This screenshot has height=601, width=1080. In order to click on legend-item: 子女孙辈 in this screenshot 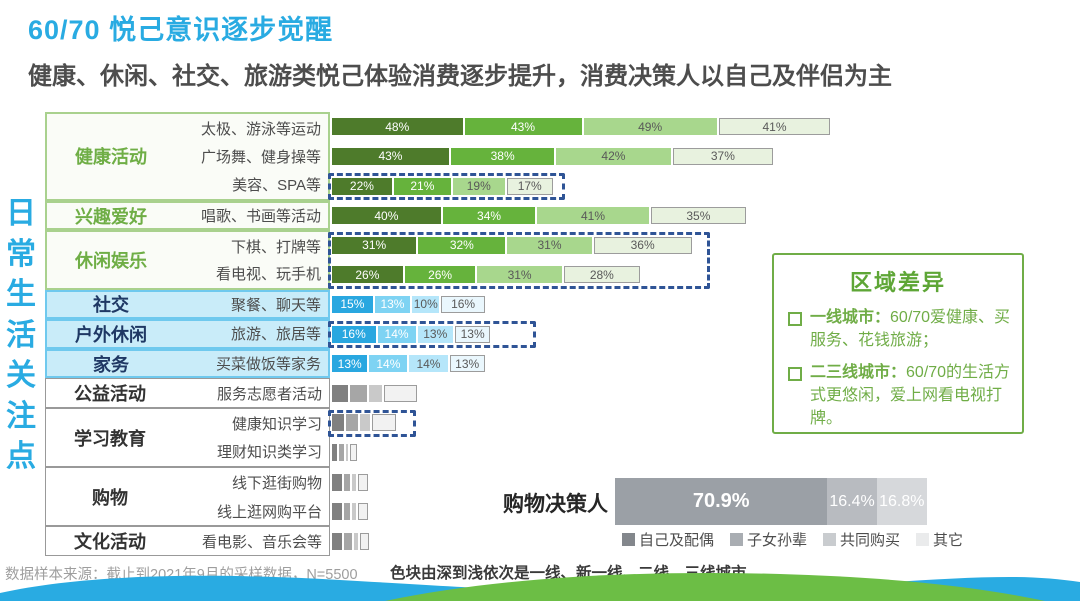, I will do `click(768, 539)`.